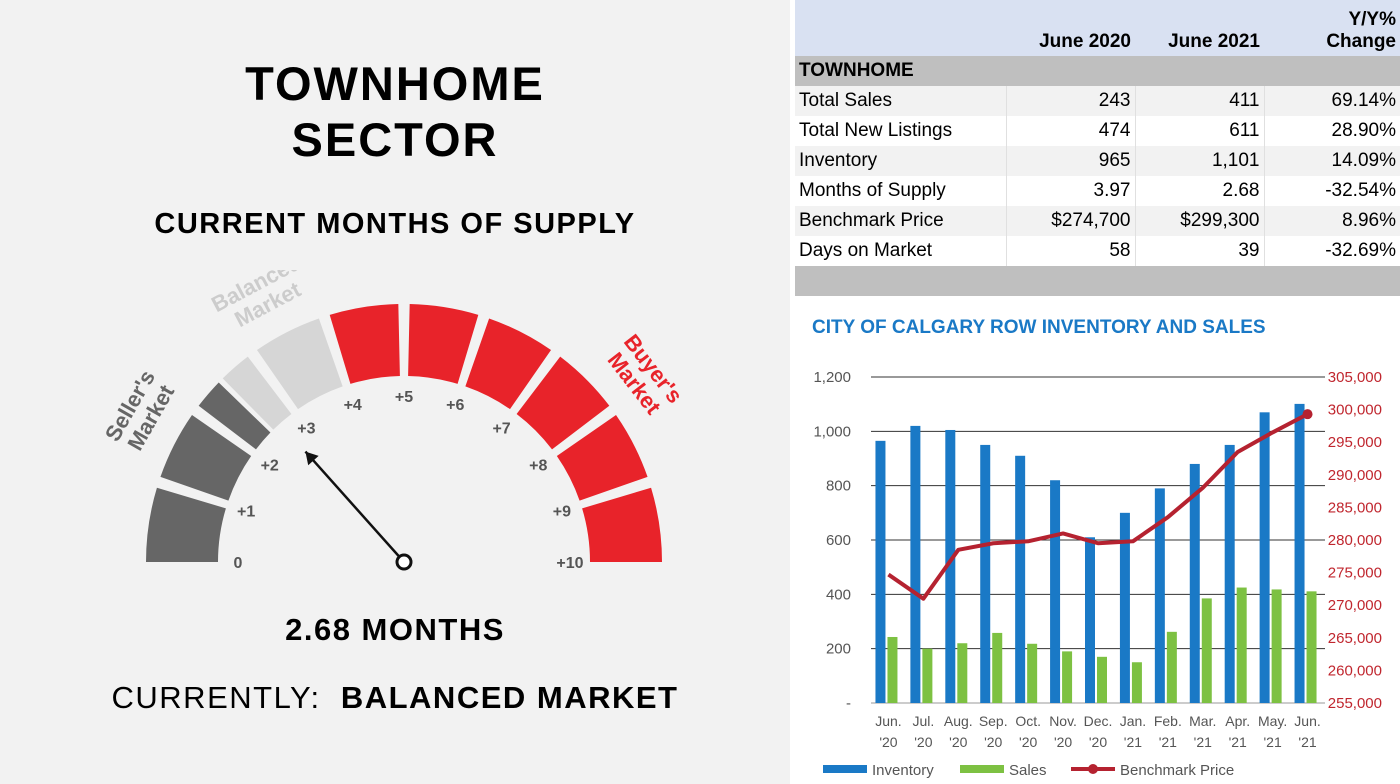  What do you see at coordinates (923, 721) in the screenshot?
I see `x-tick-label: Jul.` at bounding box center [923, 721].